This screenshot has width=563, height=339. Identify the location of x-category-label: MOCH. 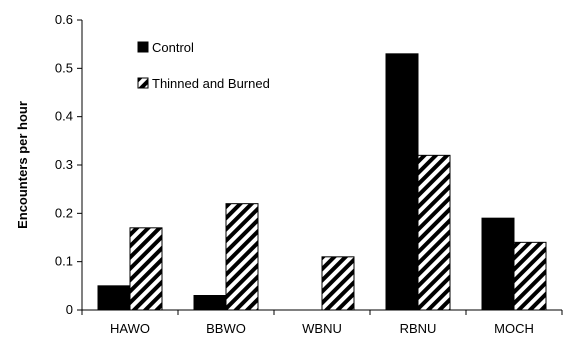
(514, 328).